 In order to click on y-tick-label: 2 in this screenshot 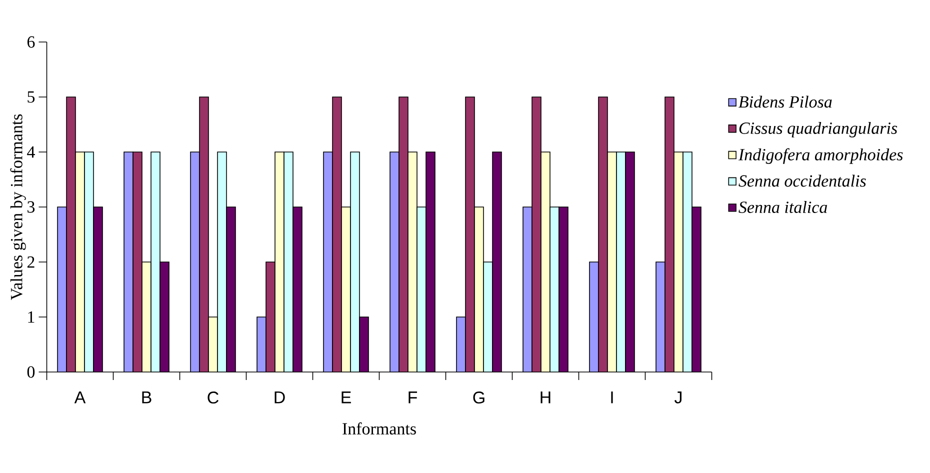, I will do `click(30, 262)`.